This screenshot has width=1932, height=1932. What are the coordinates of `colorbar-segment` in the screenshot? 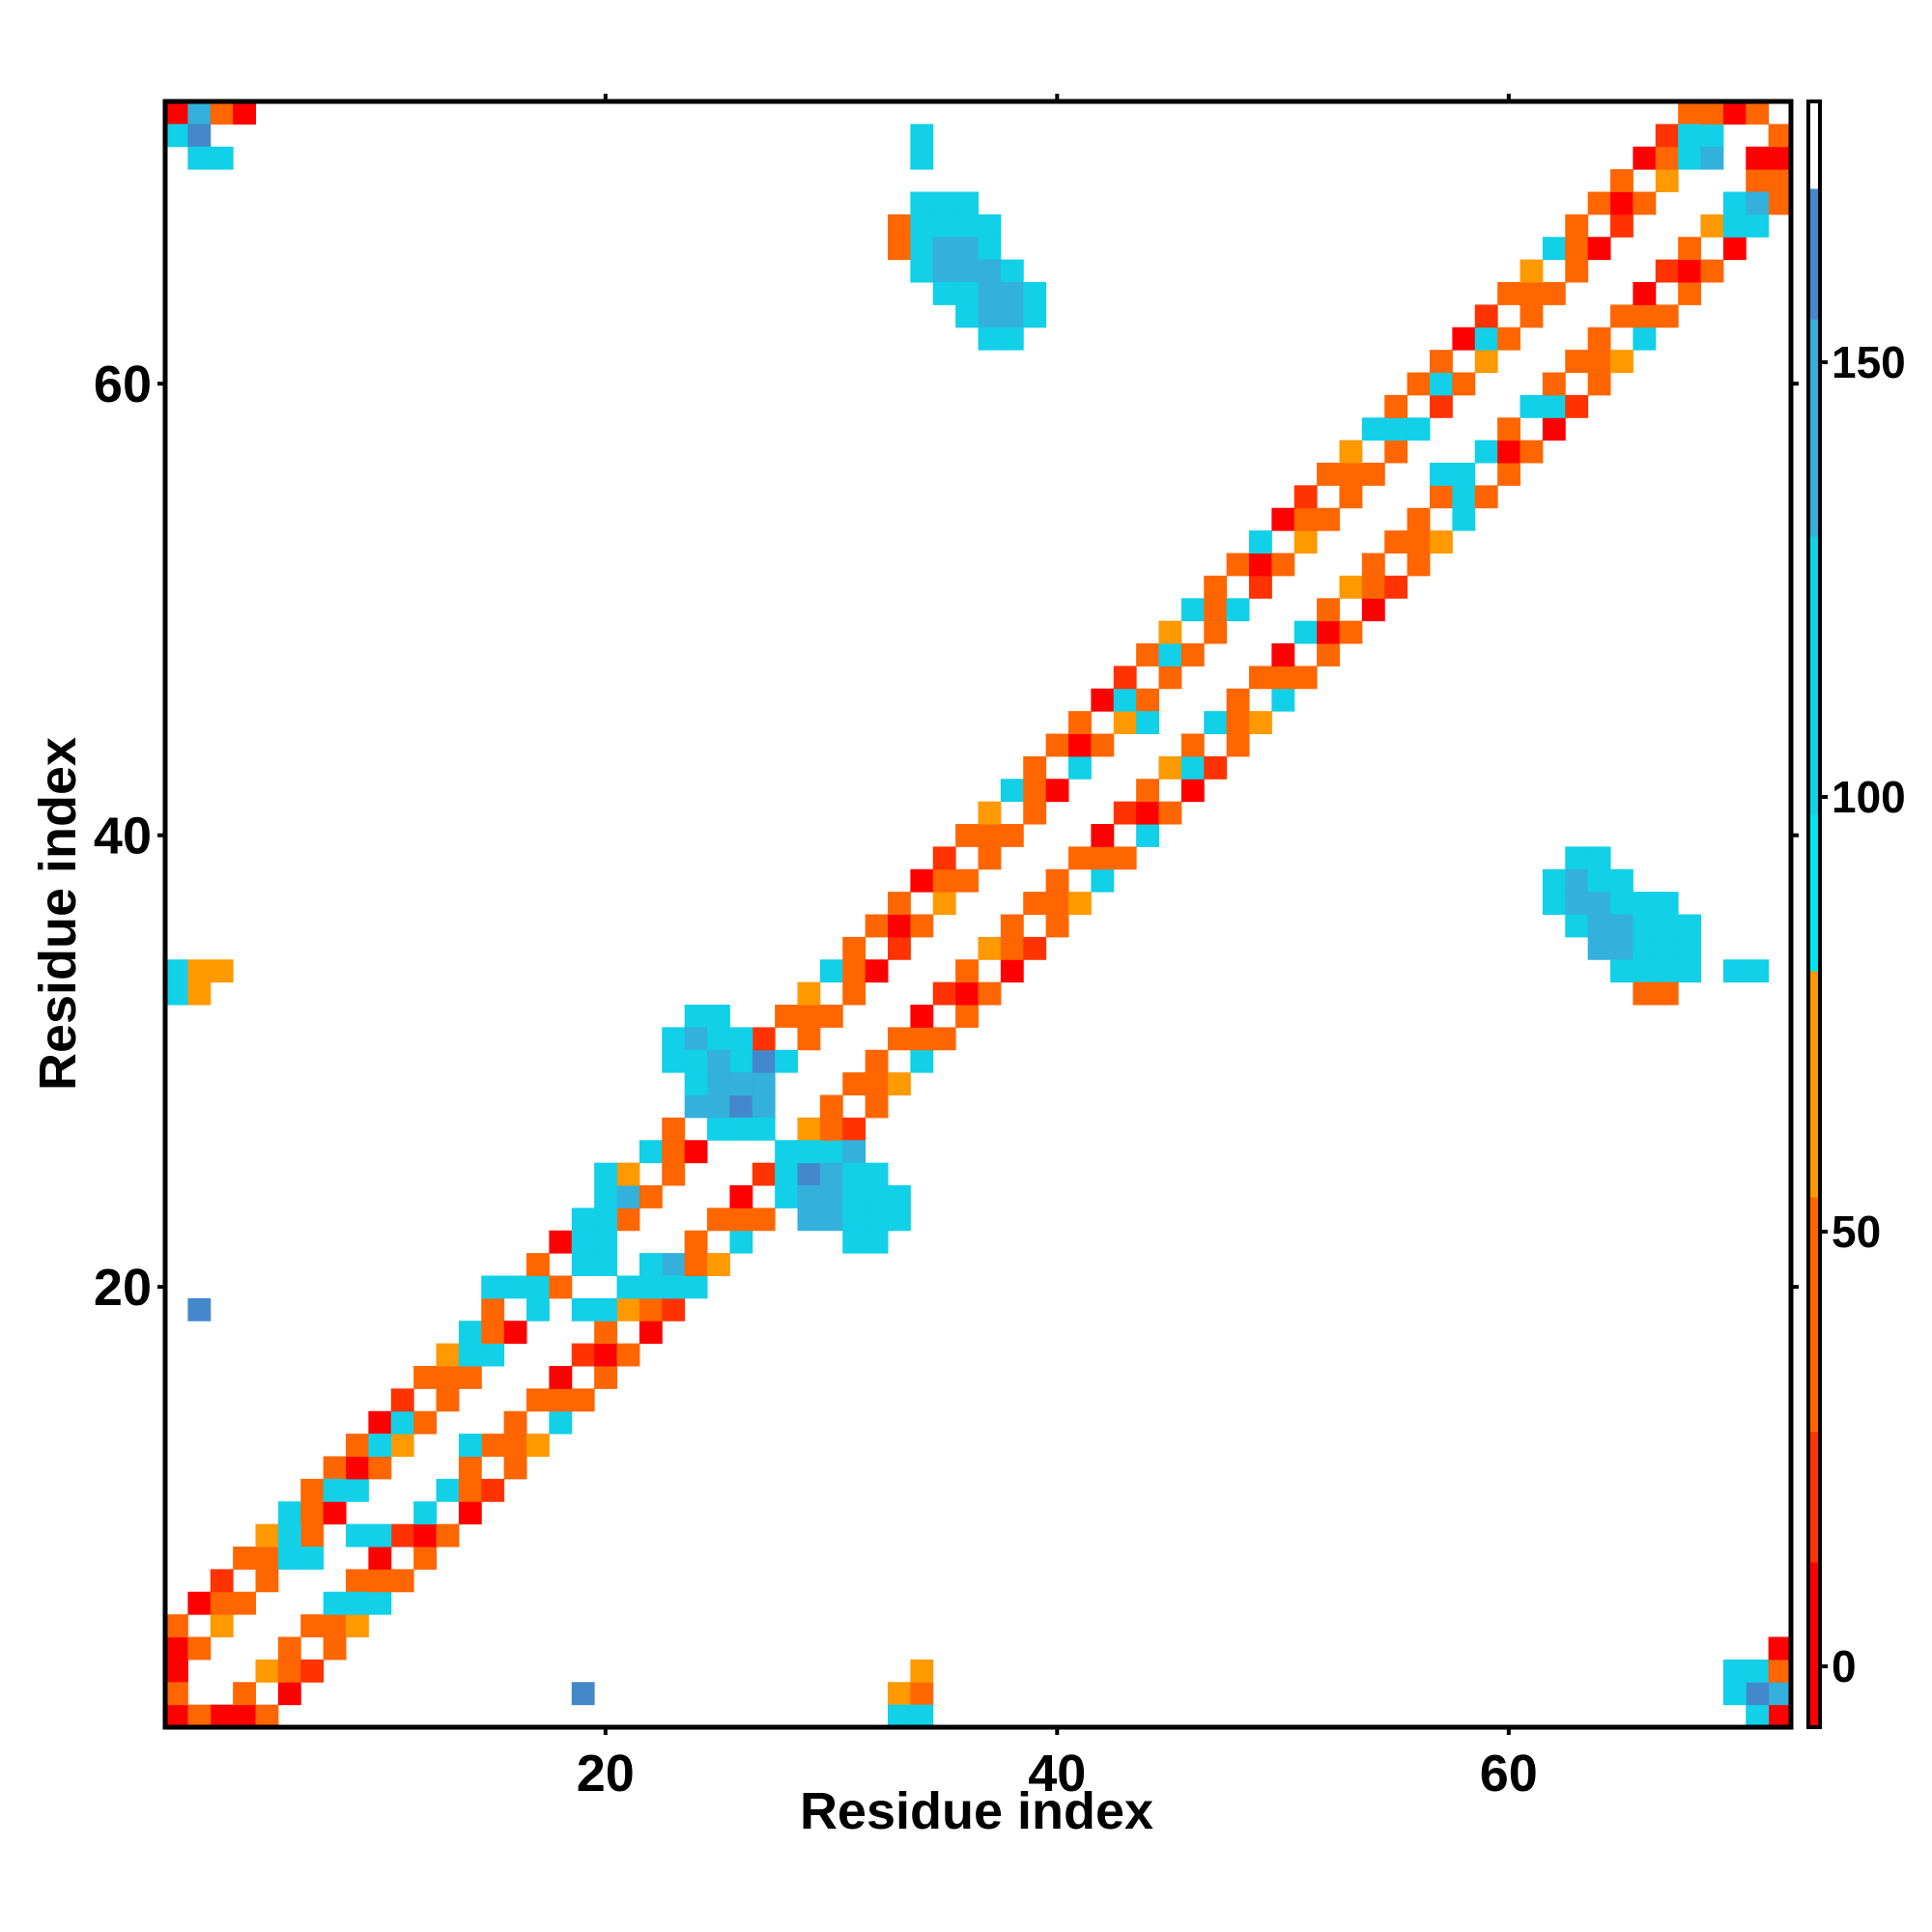 It's located at (1814, 145).